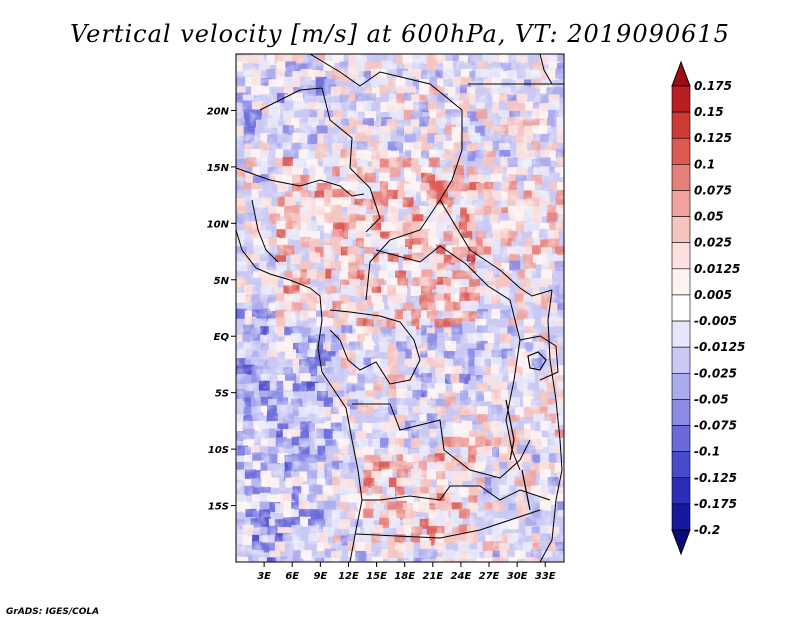 This screenshot has width=800, height=618. Describe the element at coordinates (707, 452) in the screenshot. I see `colorbar-label: -0.1` at that location.